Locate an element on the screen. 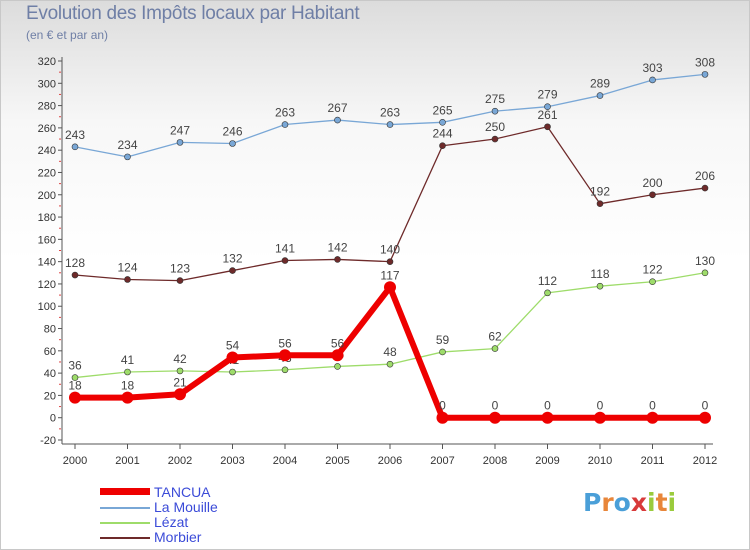 The height and width of the screenshot is (550, 750). data-label-l-zat: 36 is located at coordinates (75, 366).